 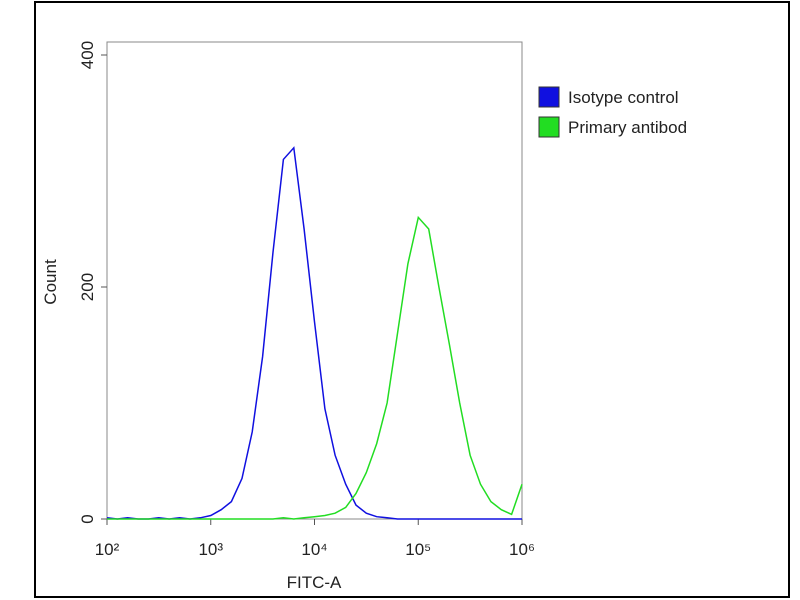 What do you see at coordinates (107, 549) in the screenshot?
I see `x-tick-label: 10²` at bounding box center [107, 549].